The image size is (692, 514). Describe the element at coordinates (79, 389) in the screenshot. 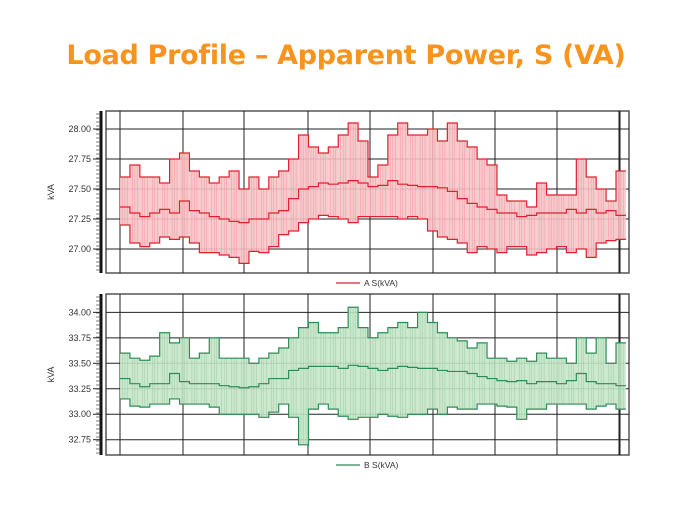

I see `y-tick-label: 33.25` at that location.